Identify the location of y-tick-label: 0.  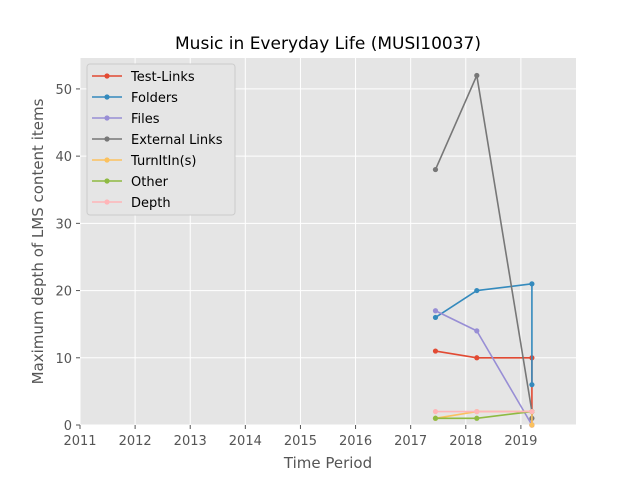
(68, 426).